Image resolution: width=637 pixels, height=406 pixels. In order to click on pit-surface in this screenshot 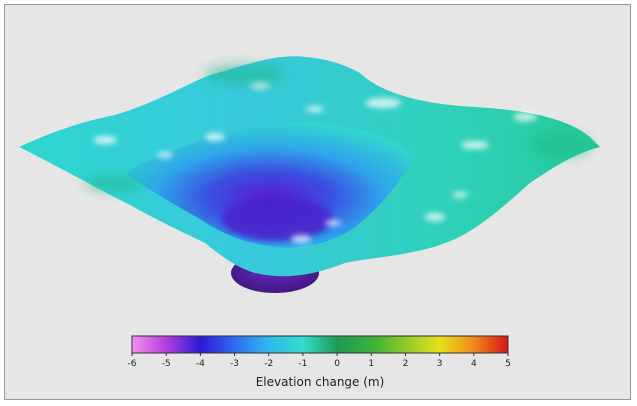, I will do `click(270, 185)`.